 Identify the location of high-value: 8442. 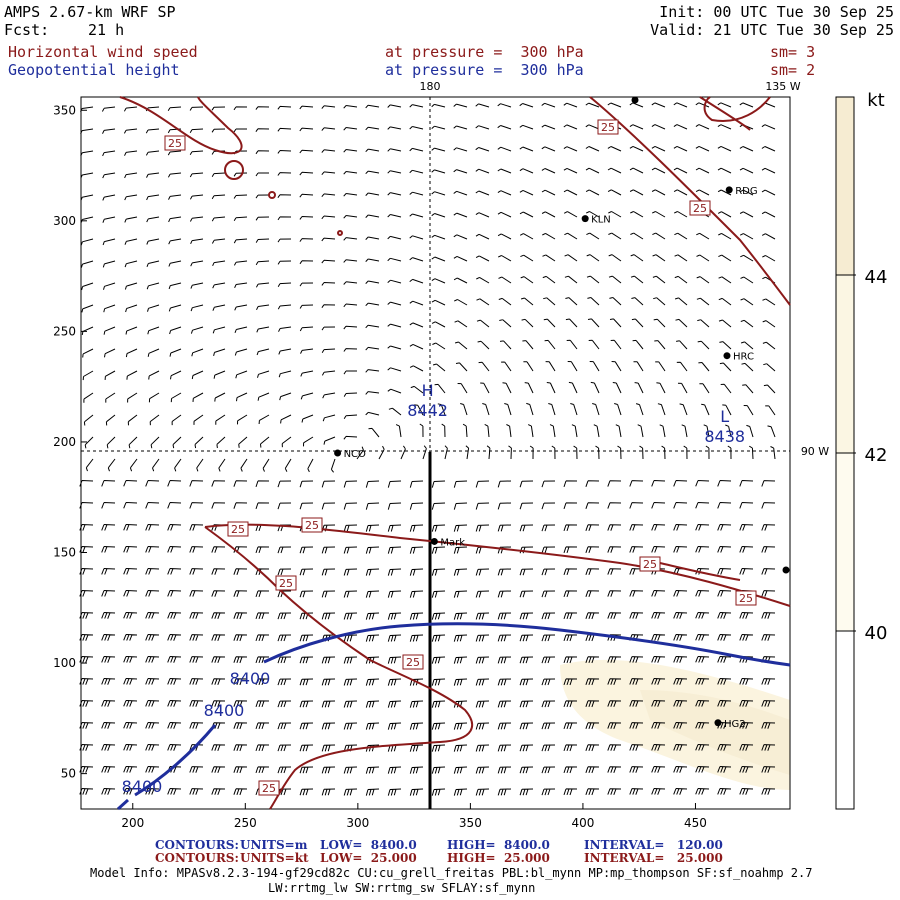
(427, 410).